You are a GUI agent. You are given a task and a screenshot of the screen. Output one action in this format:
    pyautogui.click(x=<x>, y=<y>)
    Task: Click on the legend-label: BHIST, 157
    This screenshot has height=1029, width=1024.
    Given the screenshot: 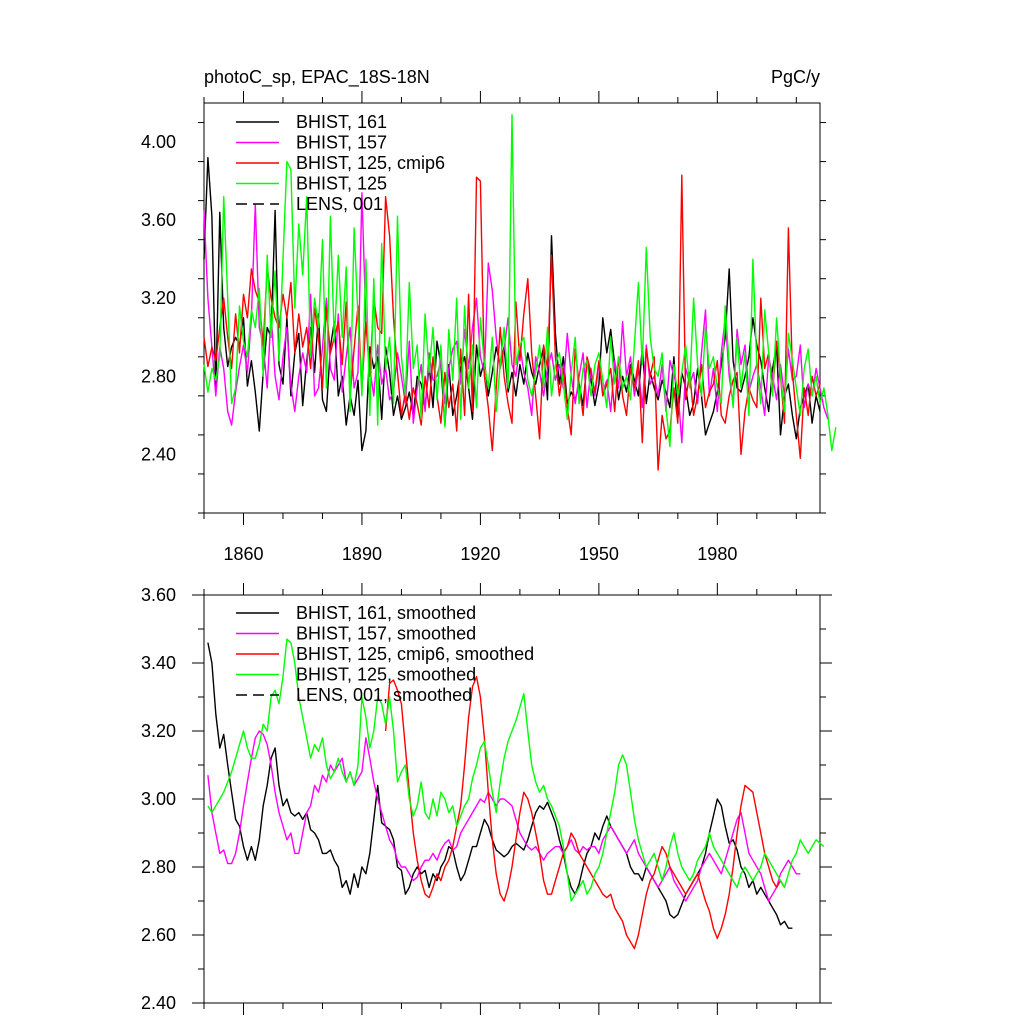 What is the action you would take?
    pyautogui.click(x=341, y=143)
    